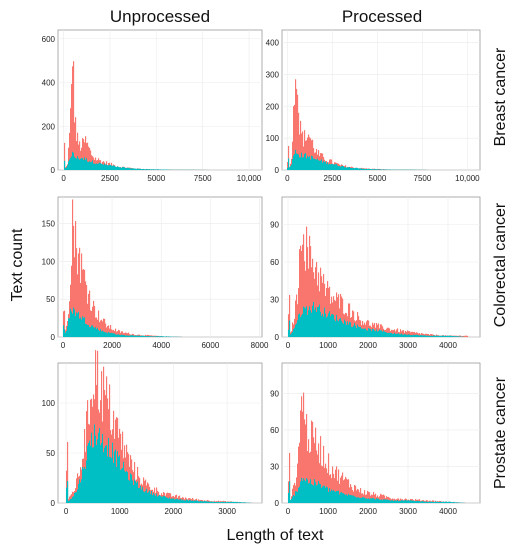 The height and width of the screenshot is (550, 518). Describe the element at coordinates (227, 511) in the screenshot. I see `x-tick-label: 3000` at that location.